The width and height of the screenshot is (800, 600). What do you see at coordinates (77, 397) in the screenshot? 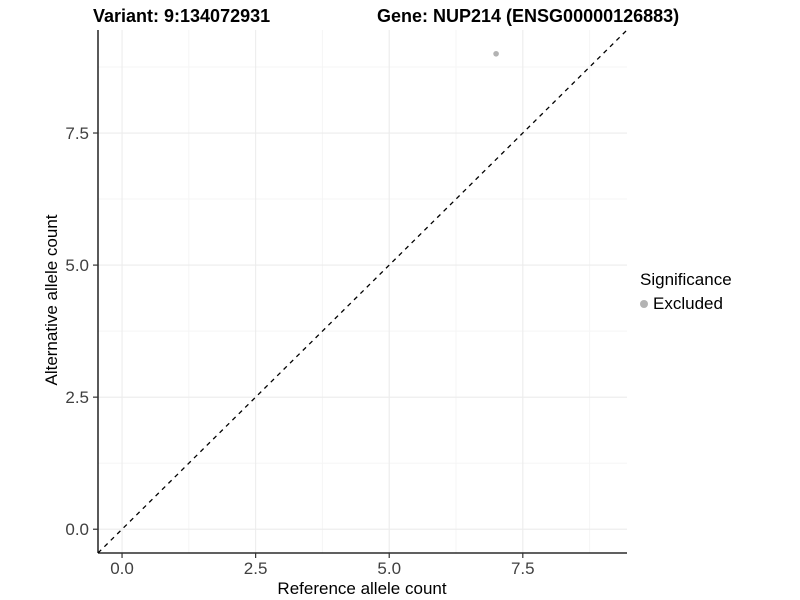
I see `y-tick-label: 2.5` at bounding box center [77, 397].